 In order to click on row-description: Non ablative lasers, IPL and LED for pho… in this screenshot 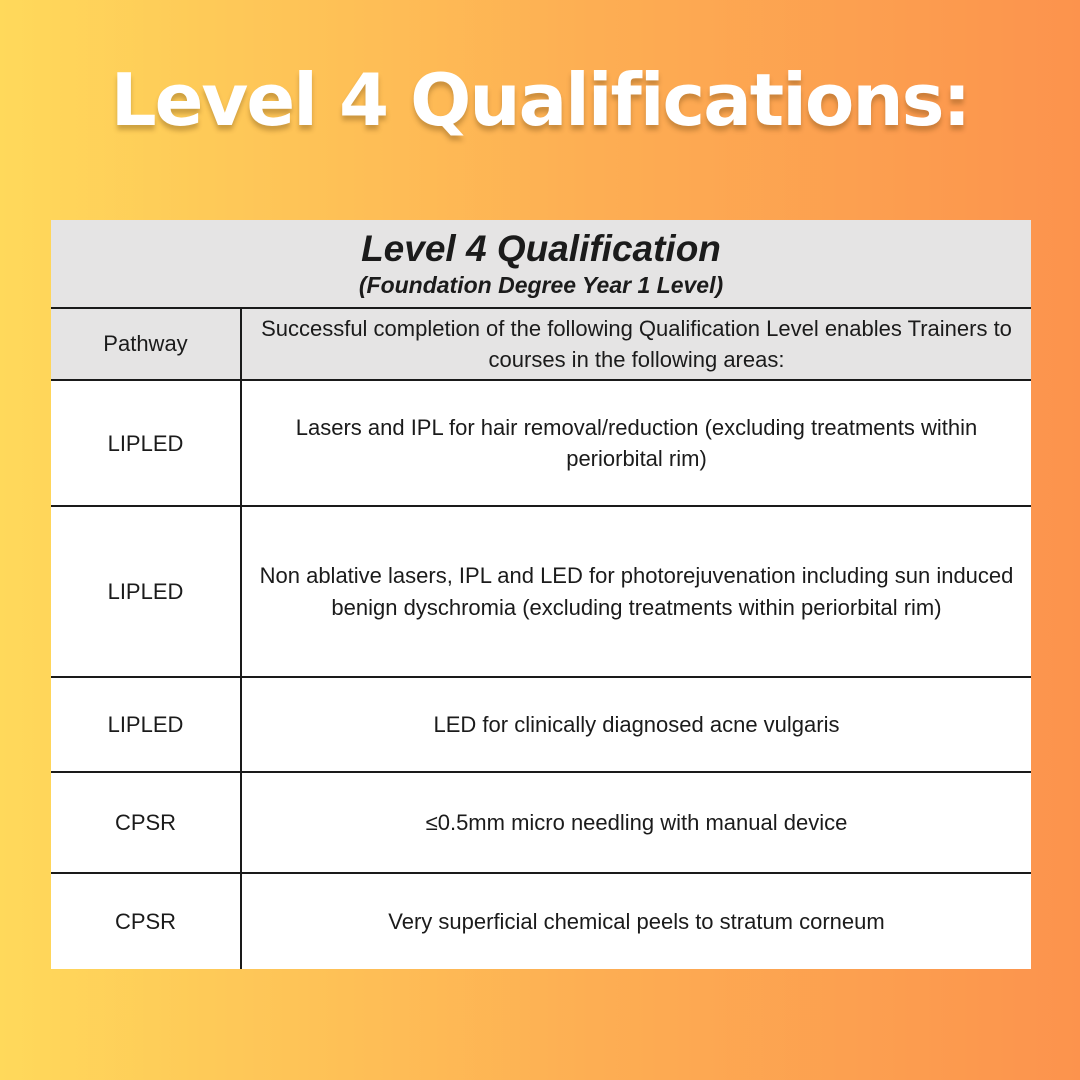, I will do `click(635, 592)`.